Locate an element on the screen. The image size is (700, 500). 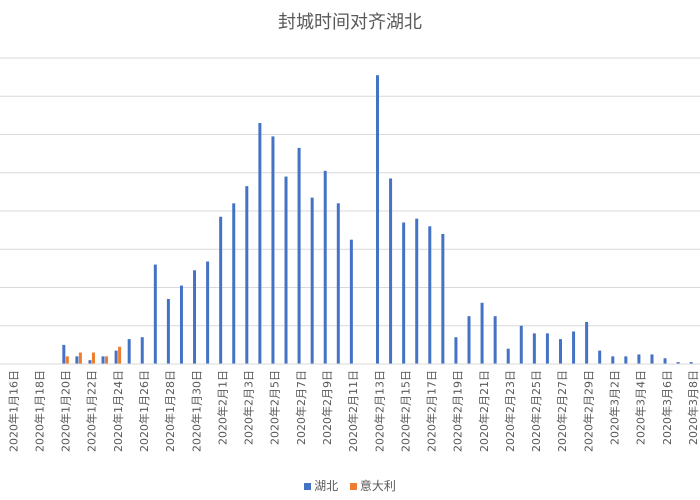
x-tick-label: 2020年2月9日 is located at coordinates (327, 407).